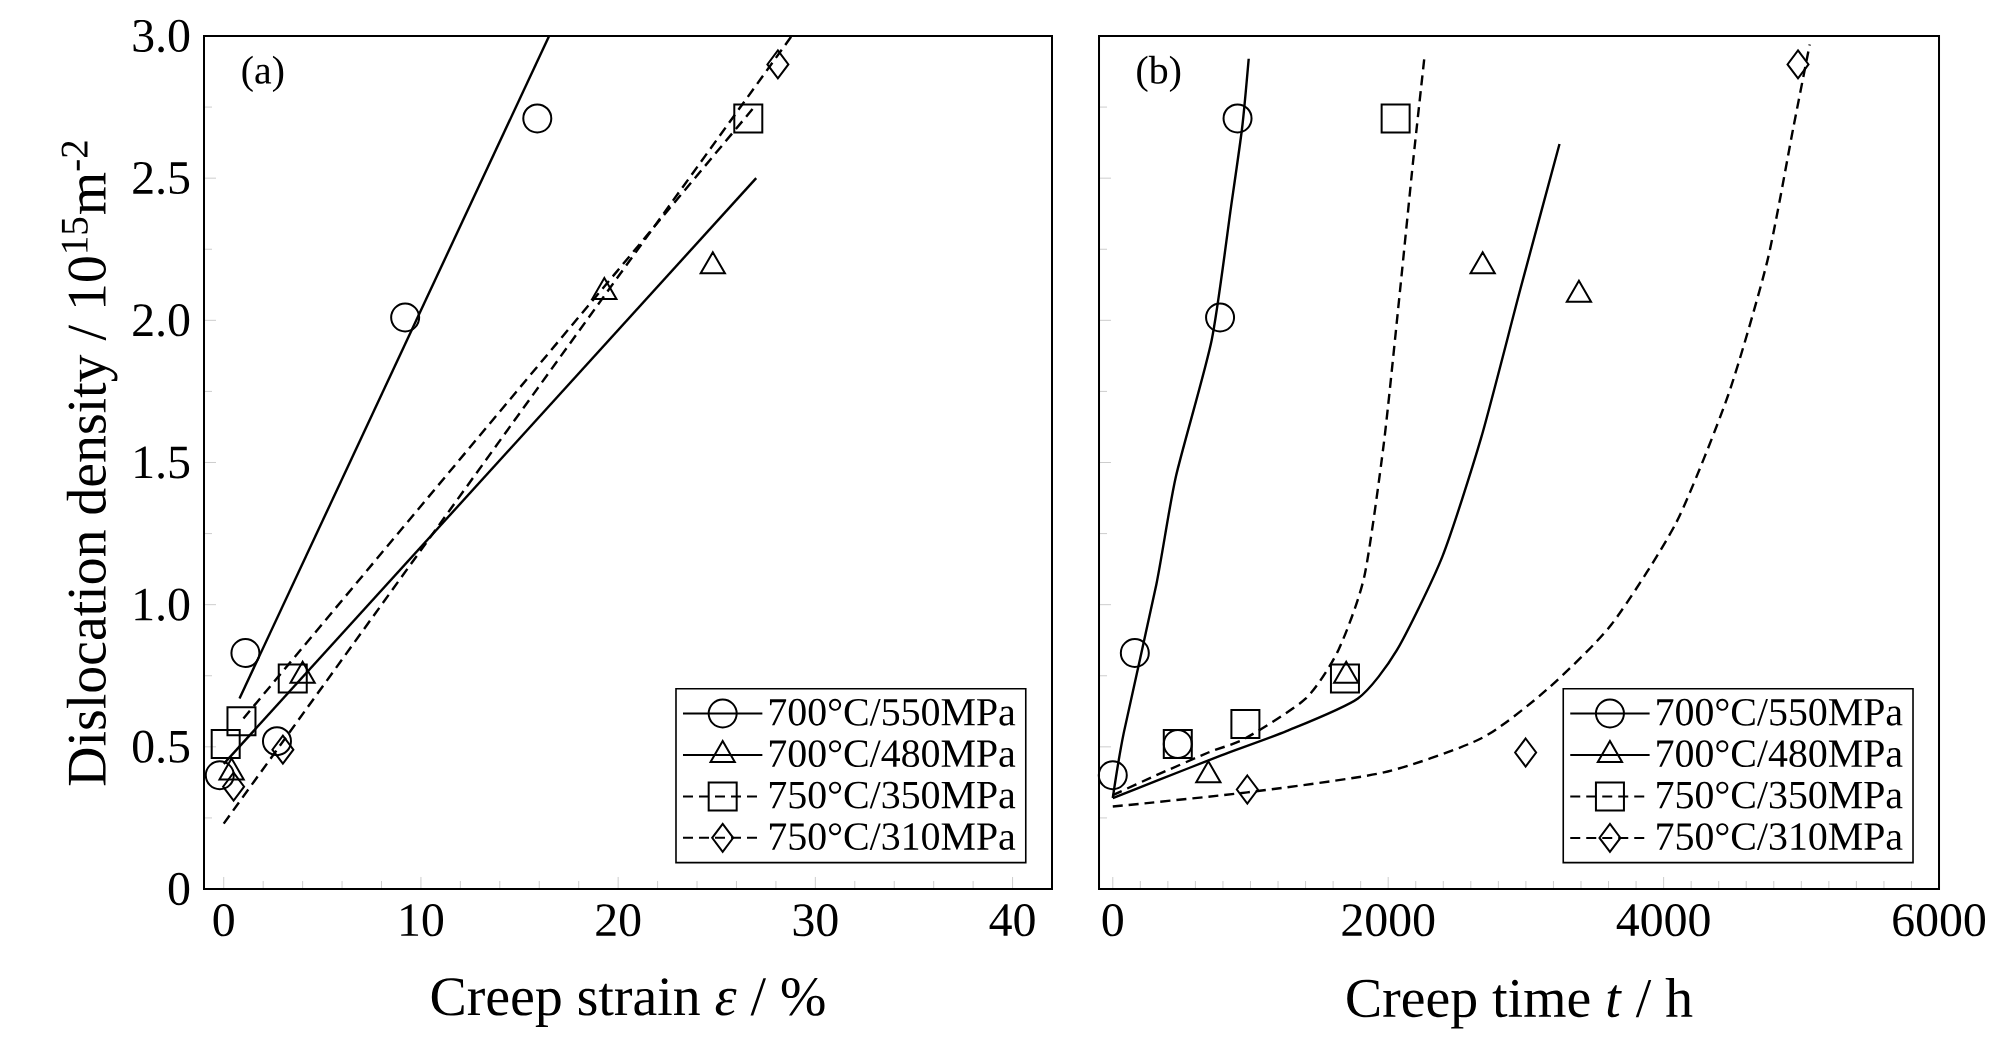 This screenshot has width=1999, height=1056. What do you see at coordinates (161, 36) in the screenshot?
I see `y-tick-label: 3.0` at bounding box center [161, 36].